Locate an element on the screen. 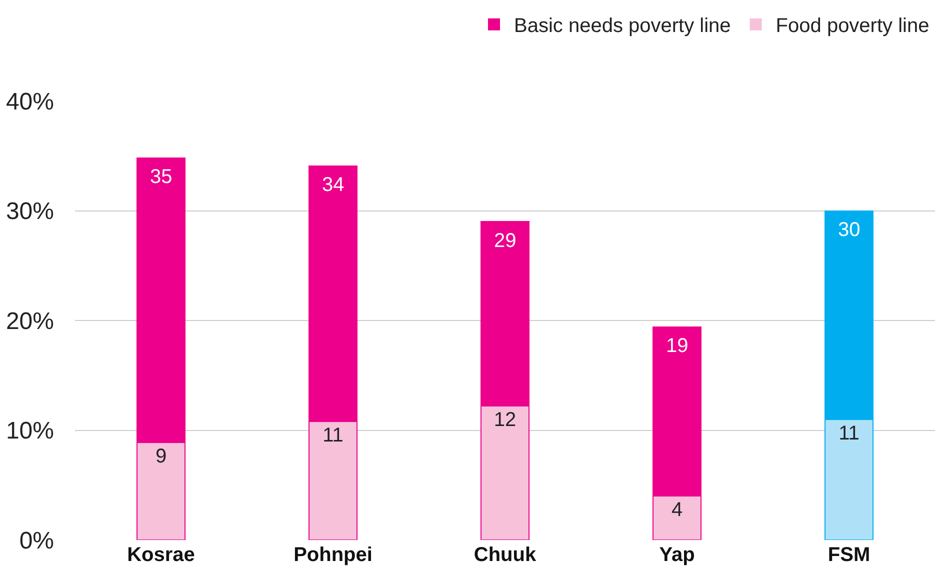 The height and width of the screenshot is (585, 940). total-label: 30 is located at coordinates (849, 230).